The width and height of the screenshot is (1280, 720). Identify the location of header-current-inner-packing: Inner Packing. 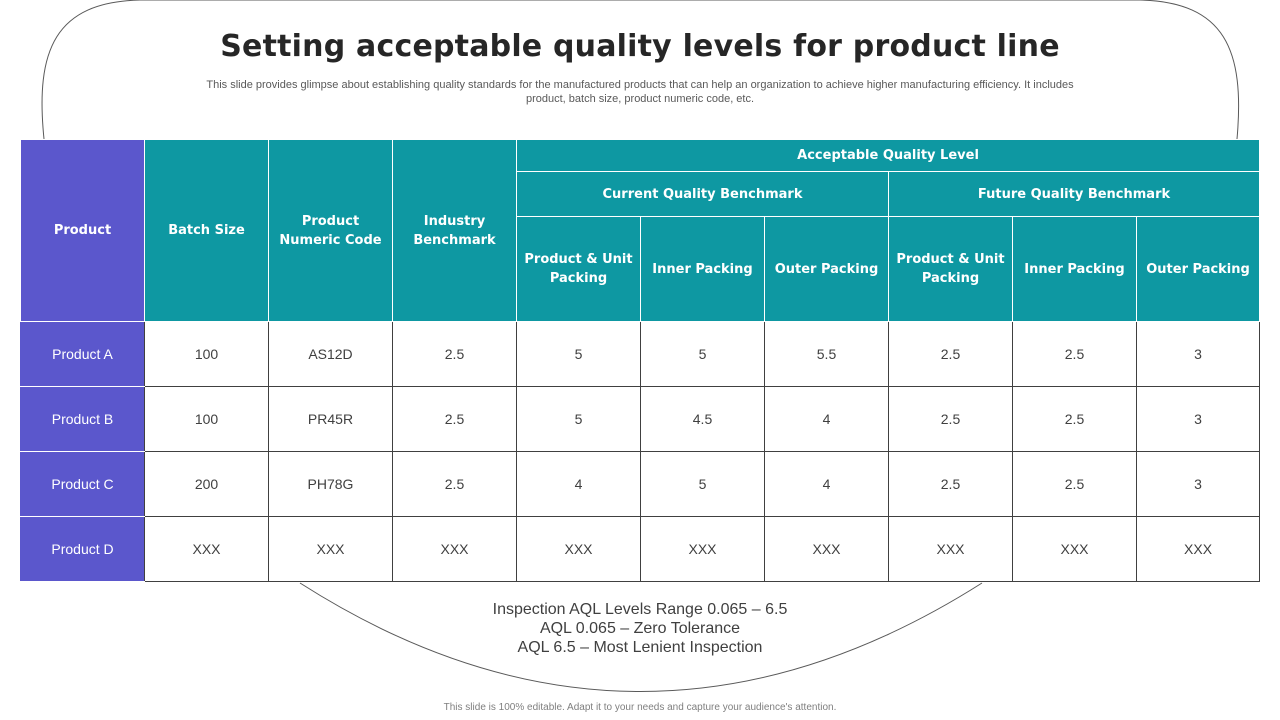
(702, 269).